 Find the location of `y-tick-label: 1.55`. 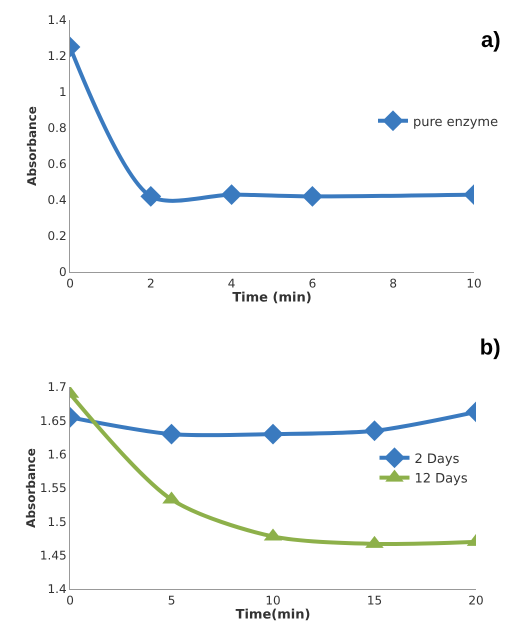

y-tick-label: 1.55 is located at coordinates (53, 488).